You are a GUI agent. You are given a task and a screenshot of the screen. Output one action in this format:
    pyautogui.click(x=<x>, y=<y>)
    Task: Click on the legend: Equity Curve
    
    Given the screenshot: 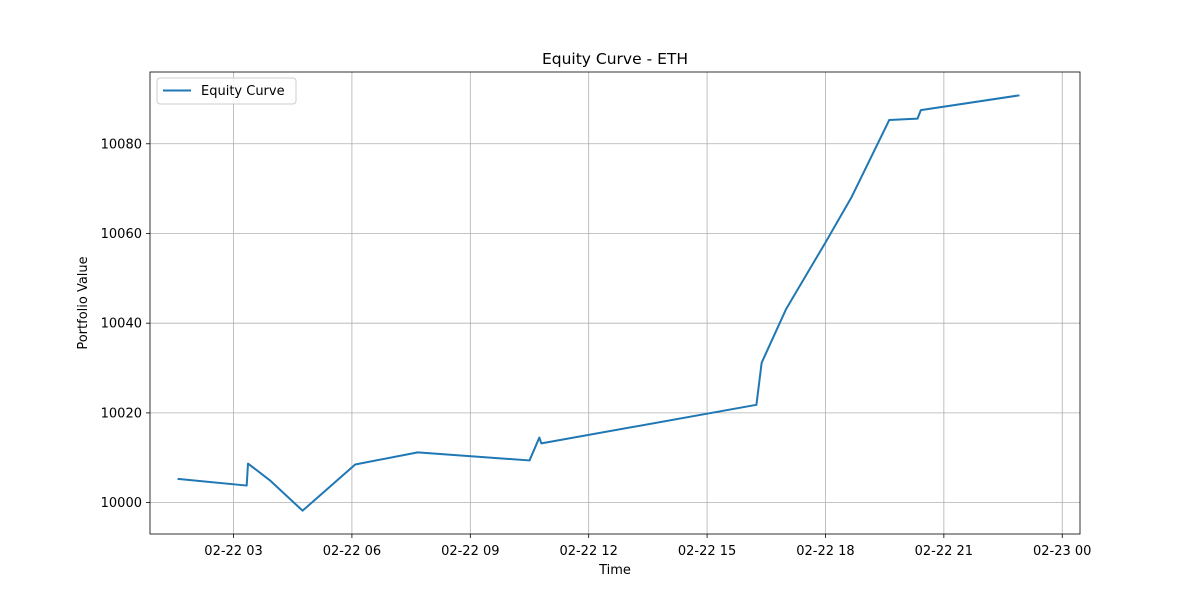 What is the action you would take?
    pyautogui.click(x=226, y=91)
    